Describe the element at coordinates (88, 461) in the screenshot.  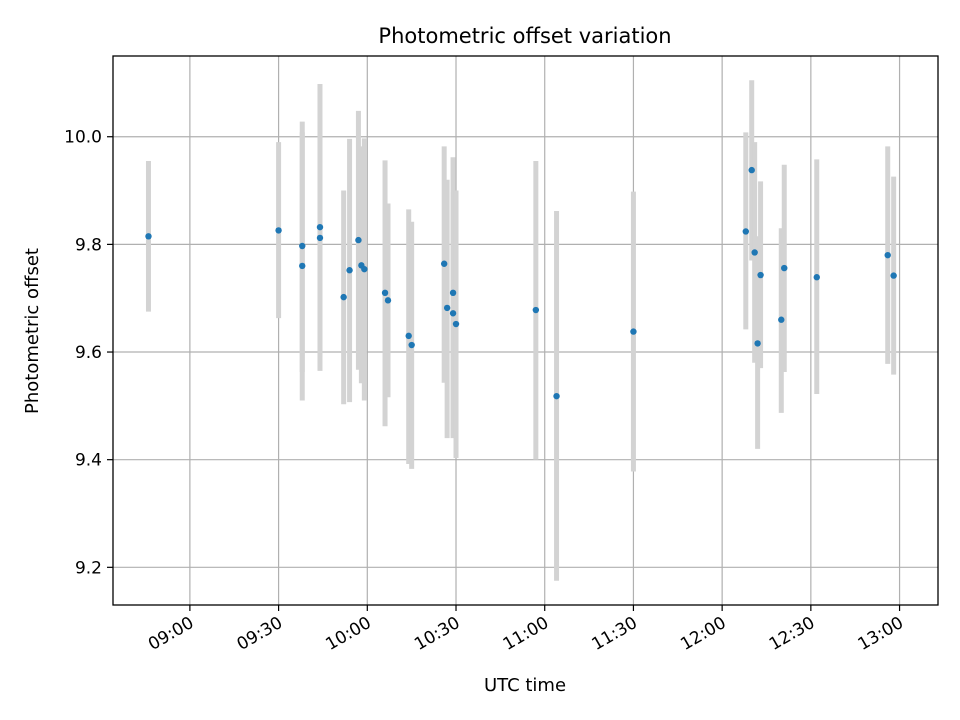
I see `y-tick-label: 9.4` at that location.